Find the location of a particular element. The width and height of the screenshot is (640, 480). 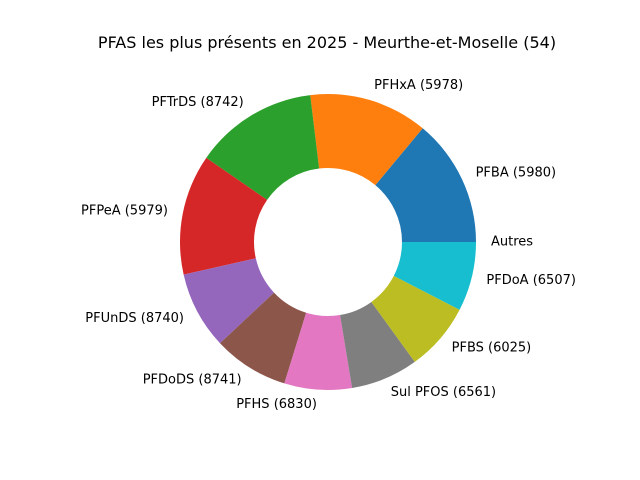

slice-label: PFDoDS (8741) is located at coordinates (192, 380).